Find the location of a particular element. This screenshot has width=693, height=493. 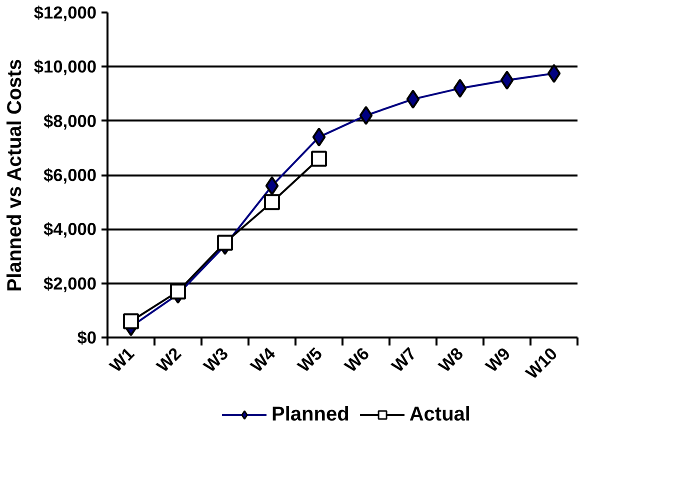

x-tick-label: W7 is located at coordinates (404, 359).